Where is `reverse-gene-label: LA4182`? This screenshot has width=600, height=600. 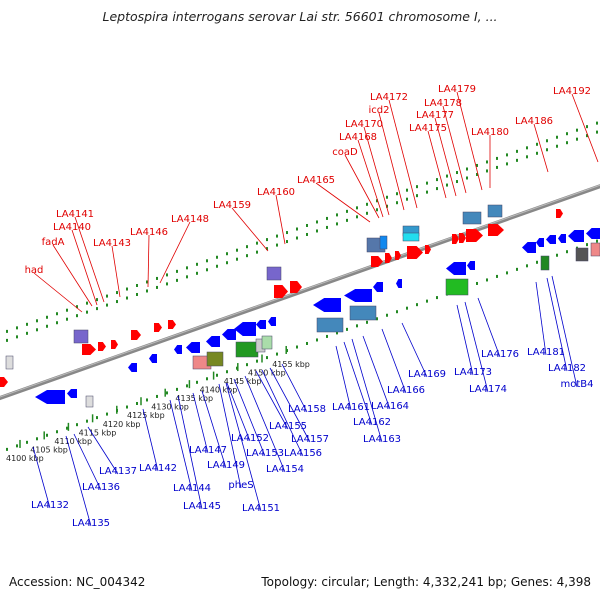
reverse-gene-label: LA4182 is located at coordinates (567, 368).